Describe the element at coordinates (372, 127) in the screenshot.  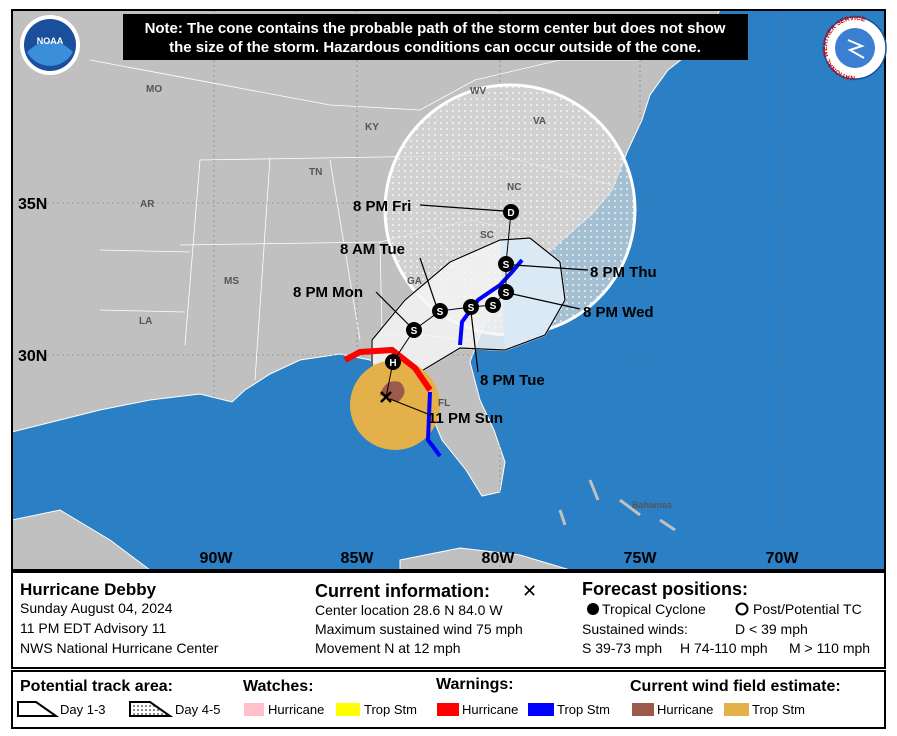
I see `state-label: KY` at that location.